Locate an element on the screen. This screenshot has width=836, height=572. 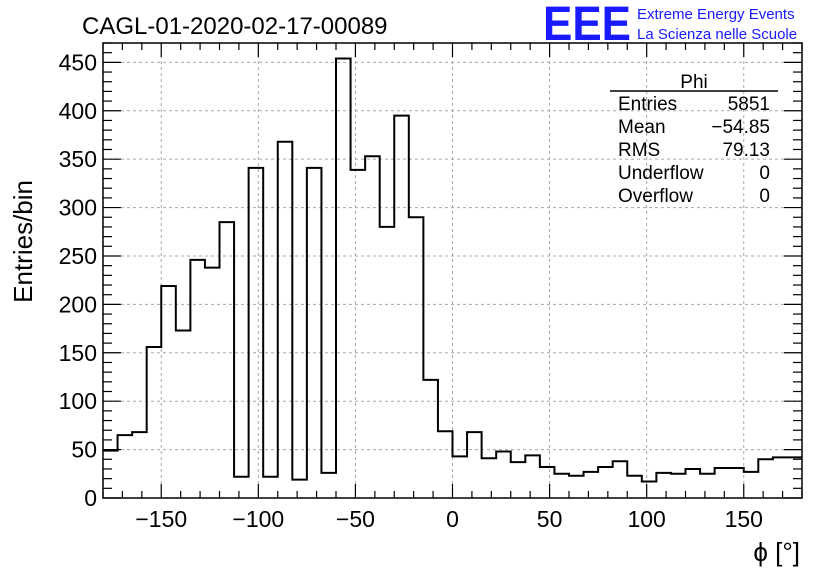
stats-title: Phi is located at coordinates (693, 82).